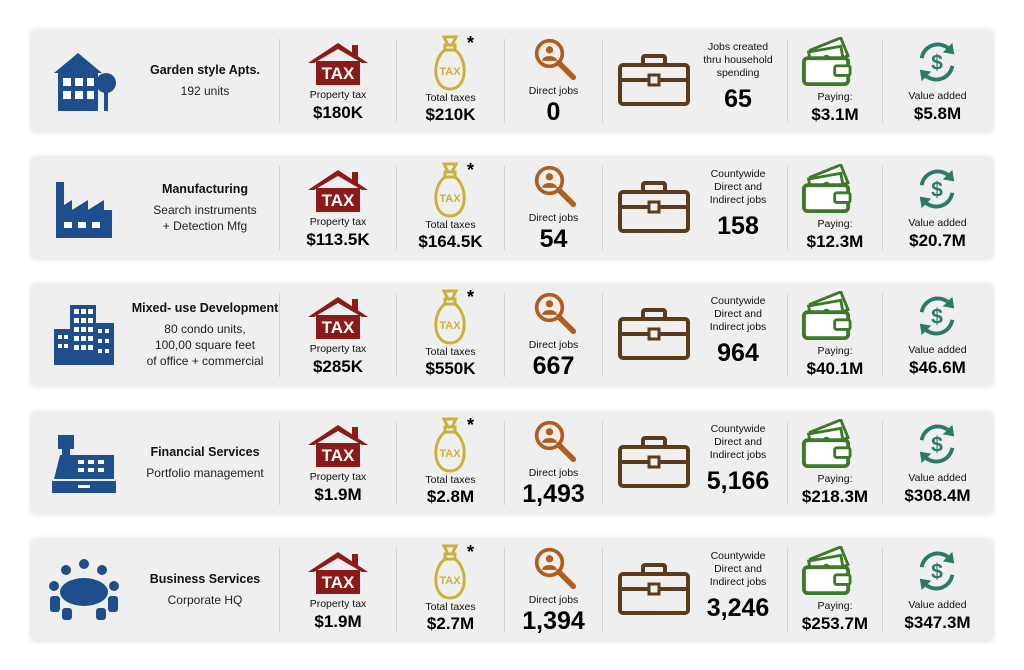 The width and height of the screenshot is (1024, 670). Describe the element at coordinates (205, 600) in the screenshot. I see `development-description: Corporate HQ` at that location.